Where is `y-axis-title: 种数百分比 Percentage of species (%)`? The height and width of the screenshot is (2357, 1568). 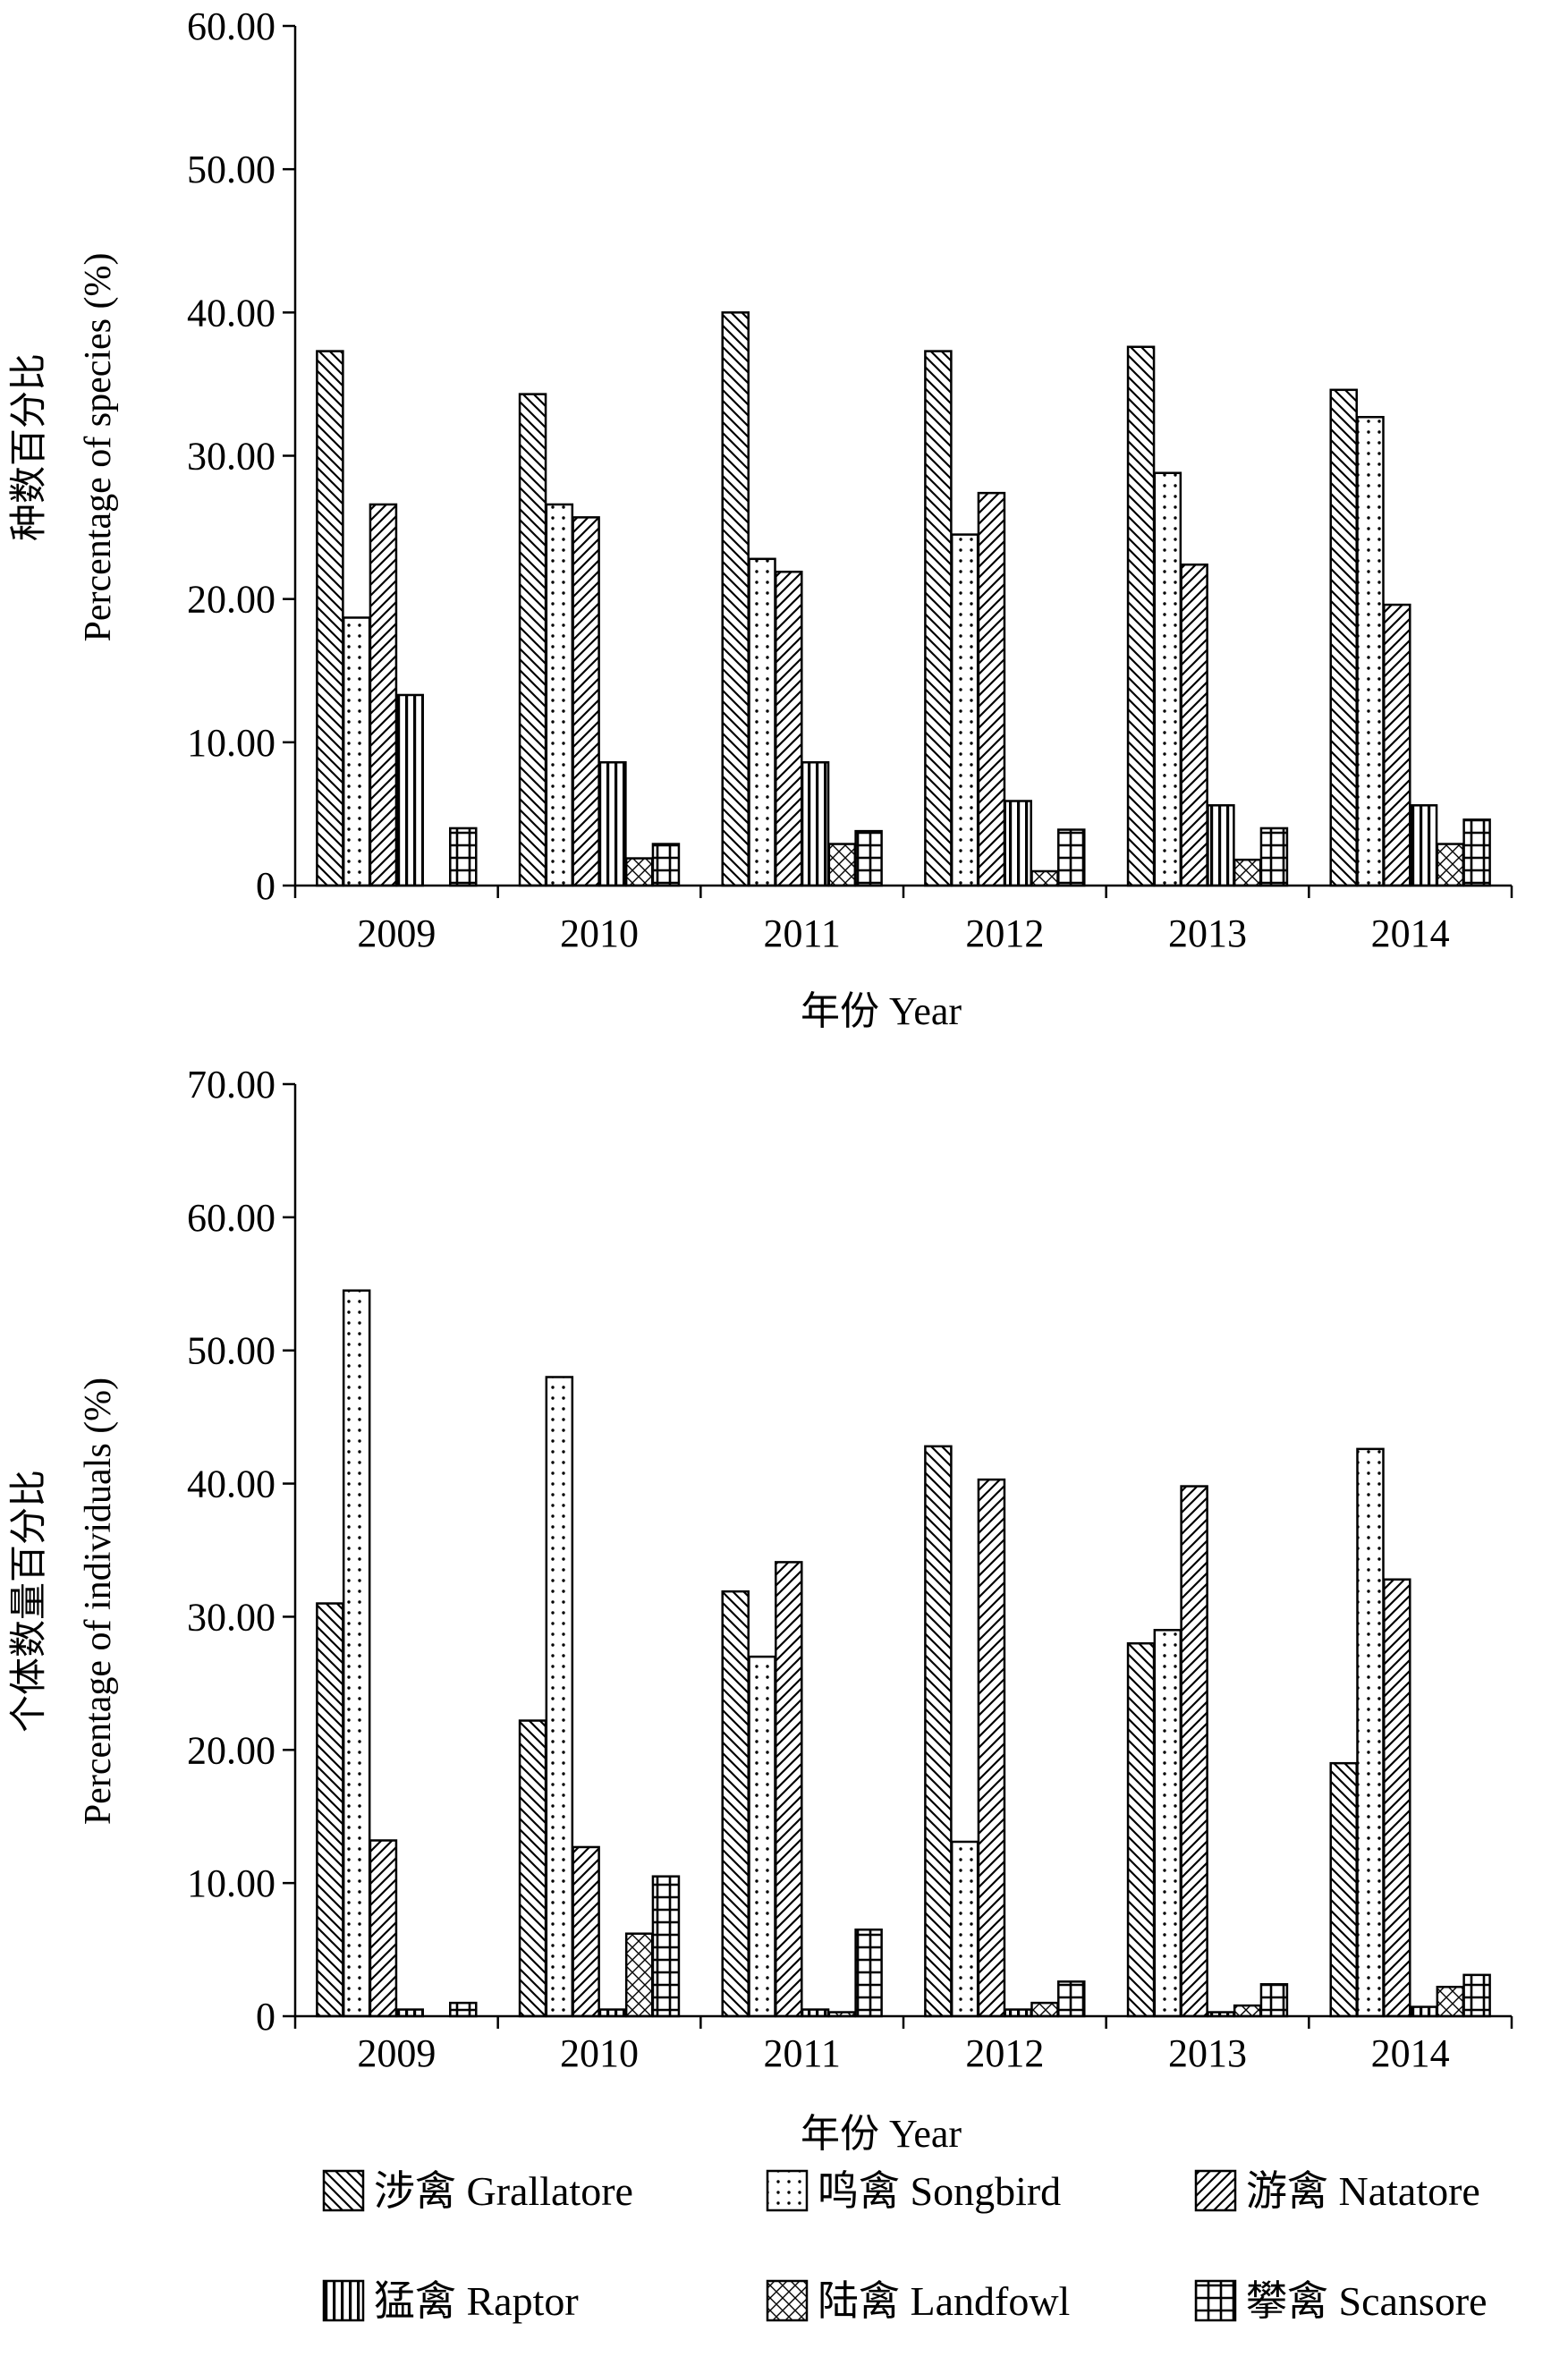
y-axis-title: 种数百分比 Percentage of species (%) is located at coordinates (64, 447).